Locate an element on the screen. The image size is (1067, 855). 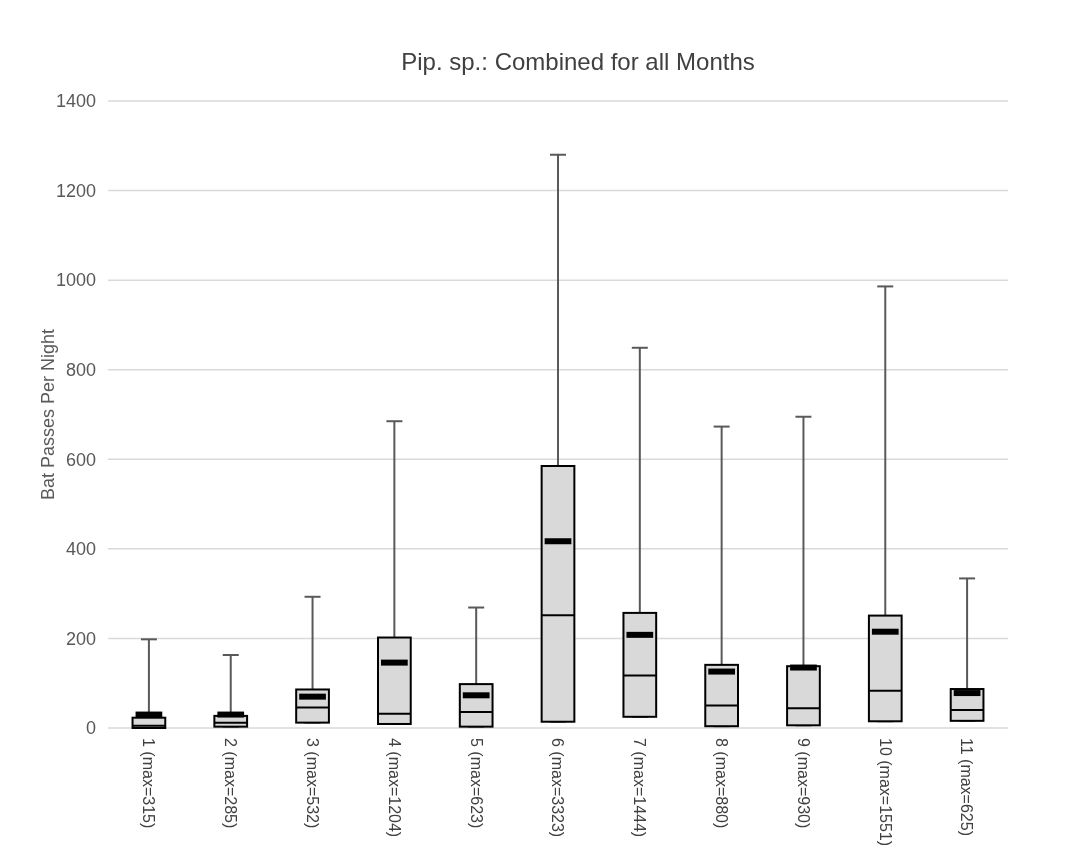
x-tick-label: 10 (max=1551) is located at coordinates (885, 792).